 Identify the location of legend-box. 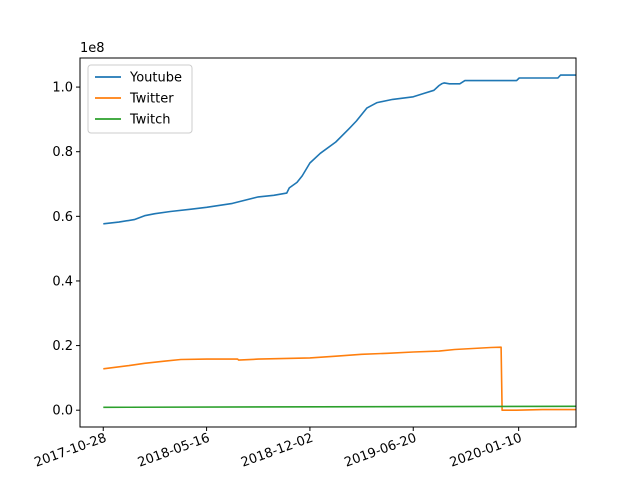
(140, 99).